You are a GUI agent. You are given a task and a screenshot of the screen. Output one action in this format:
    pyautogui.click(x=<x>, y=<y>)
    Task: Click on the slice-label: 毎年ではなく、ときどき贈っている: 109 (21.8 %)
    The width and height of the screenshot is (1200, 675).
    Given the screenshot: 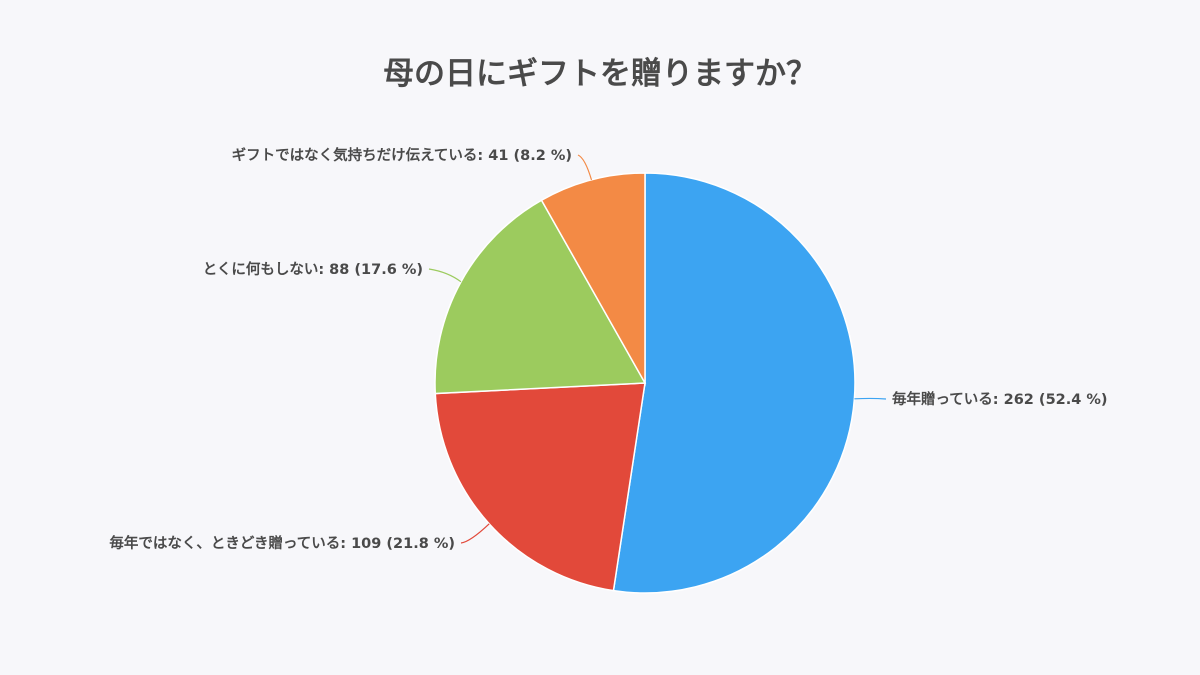 What is the action you would take?
    pyautogui.click(x=282, y=543)
    